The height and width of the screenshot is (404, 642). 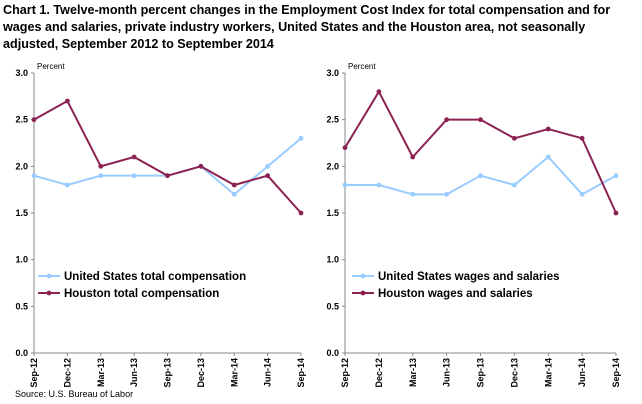 I want to click on legend-label: United States wages and salaries, so click(x=469, y=277).